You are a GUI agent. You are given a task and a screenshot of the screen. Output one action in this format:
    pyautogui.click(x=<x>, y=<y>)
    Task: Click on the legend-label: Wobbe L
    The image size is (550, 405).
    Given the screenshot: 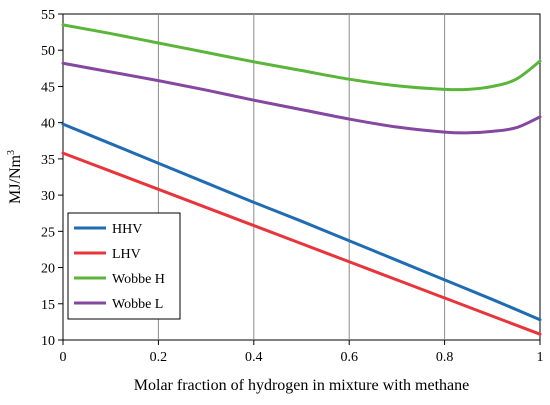 What is the action you would take?
    pyautogui.click(x=137, y=304)
    